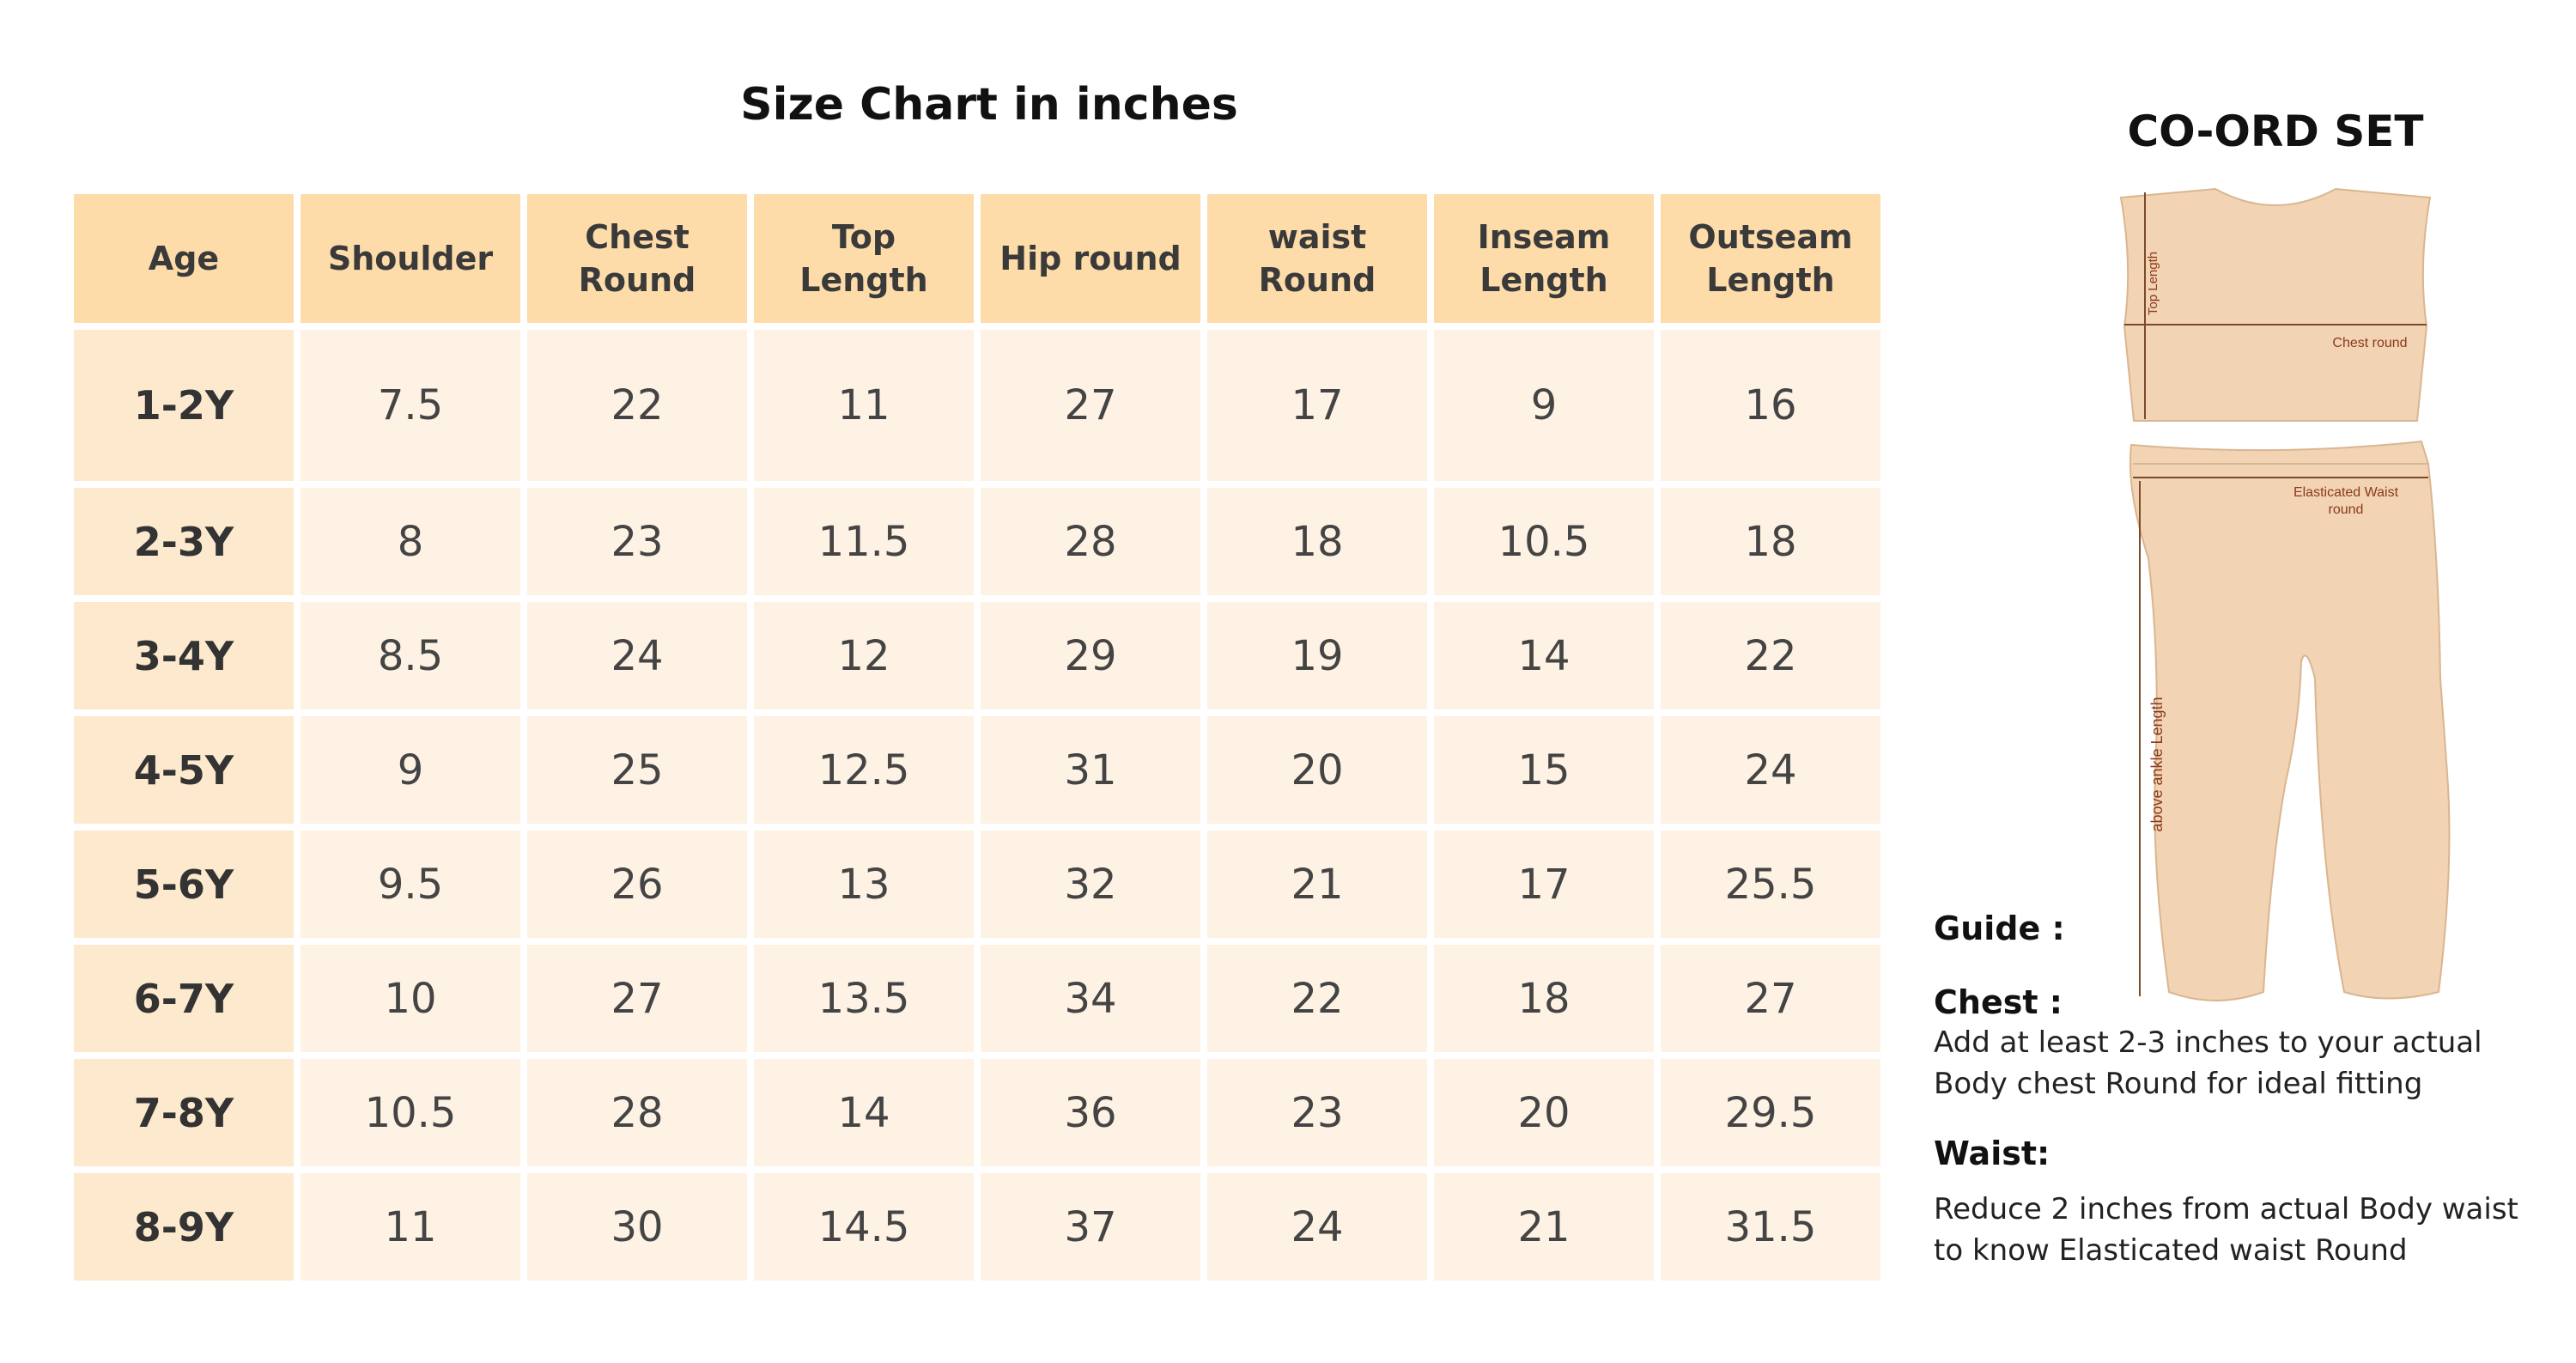 The width and height of the screenshot is (2576, 1363). Describe the element at coordinates (1770, 655) in the screenshot. I see `cell-outseam-length: 22` at that location.